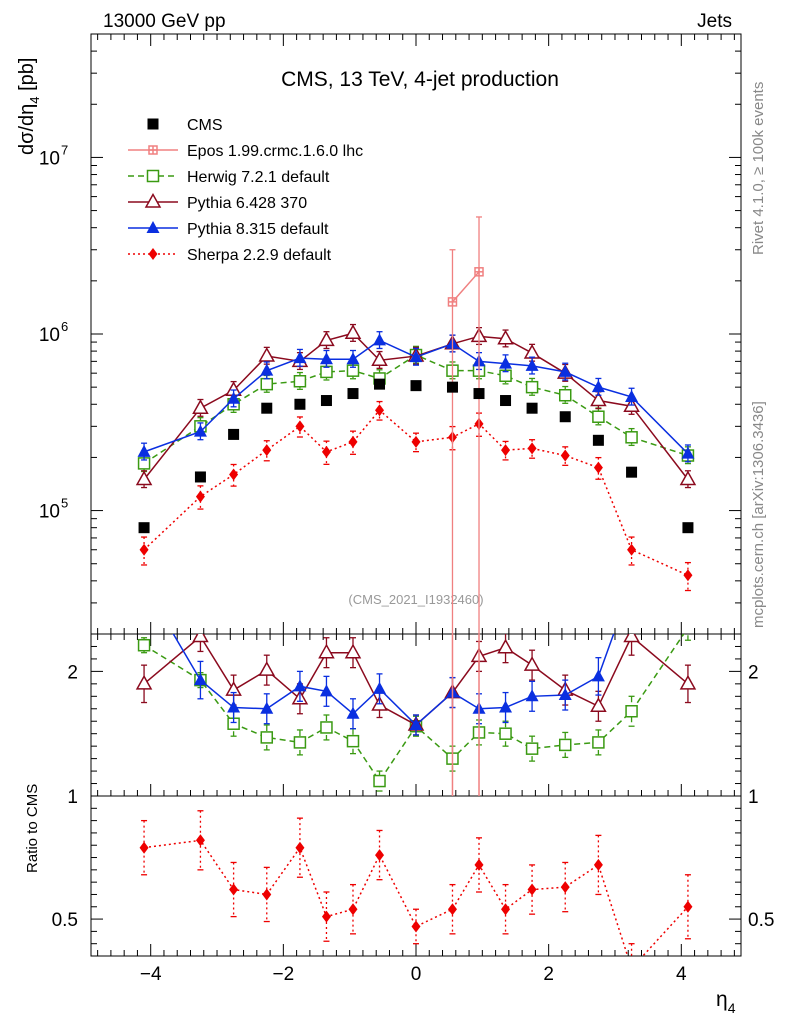  I want to click on y-tick-exponent: 7, so click(64, 149).